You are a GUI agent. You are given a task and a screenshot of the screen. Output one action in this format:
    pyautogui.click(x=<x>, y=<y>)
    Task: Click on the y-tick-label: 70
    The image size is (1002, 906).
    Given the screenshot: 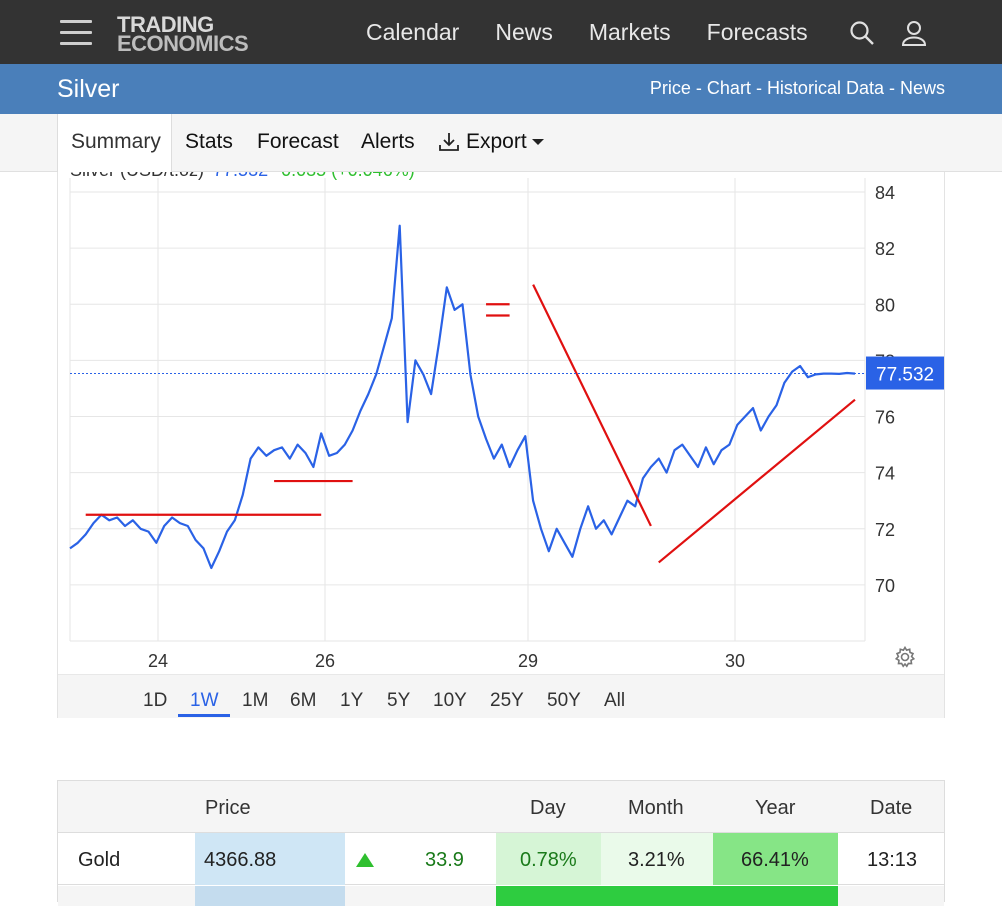 What is the action you would take?
    pyautogui.click(x=885, y=586)
    